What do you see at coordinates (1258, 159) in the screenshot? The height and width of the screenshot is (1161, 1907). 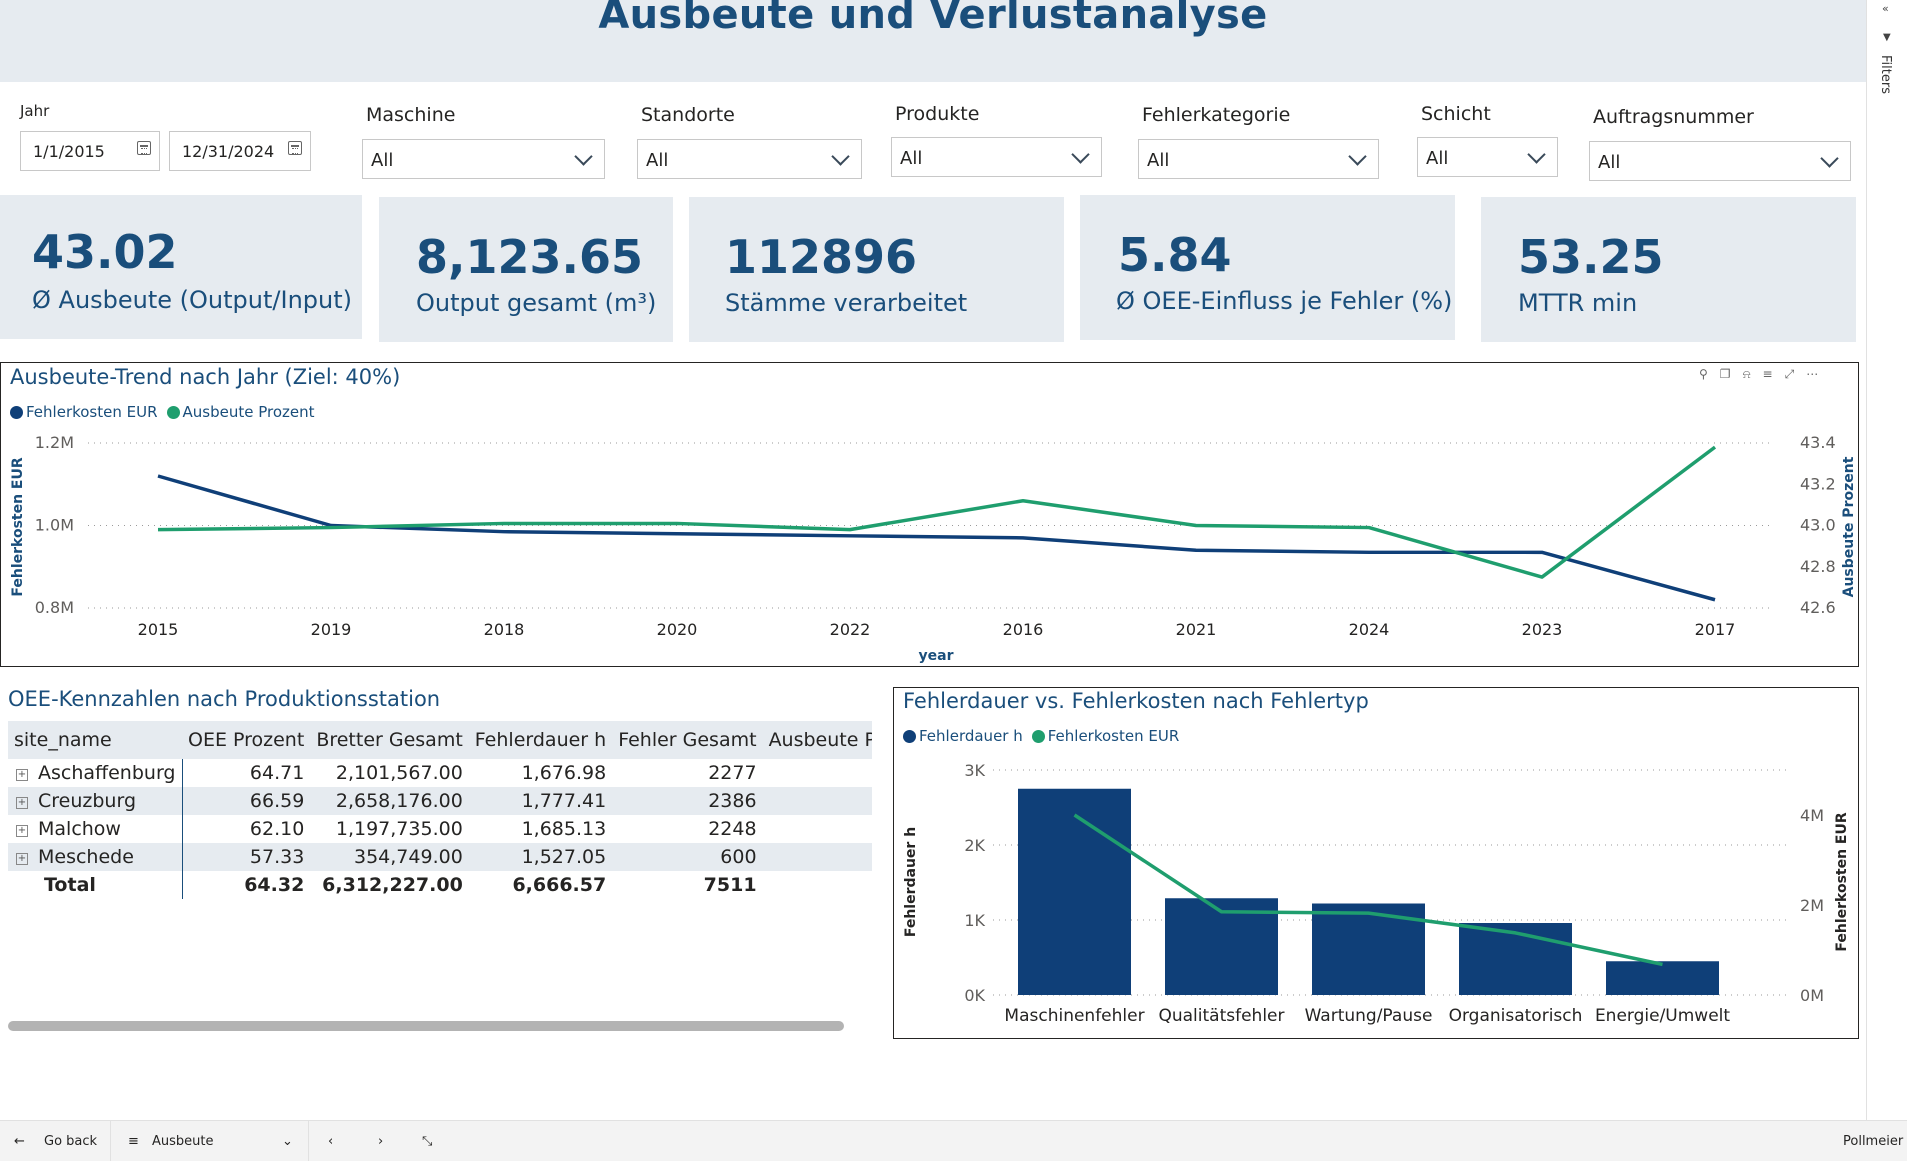 I see `fehlerkategorie-dropdown: All` at bounding box center [1258, 159].